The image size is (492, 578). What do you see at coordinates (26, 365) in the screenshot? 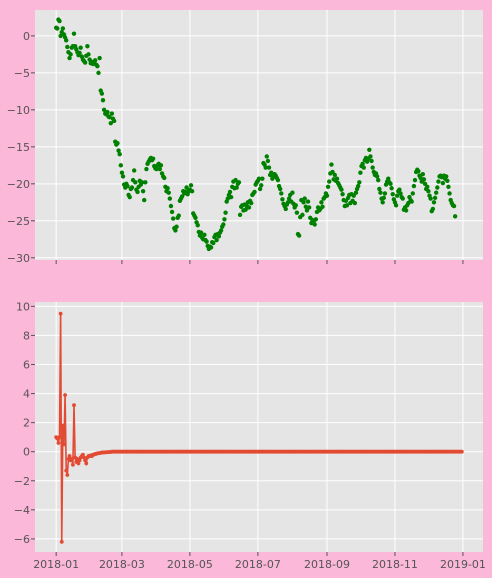
I see `bot-ytick-label: 6` at bounding box center [26, 365].